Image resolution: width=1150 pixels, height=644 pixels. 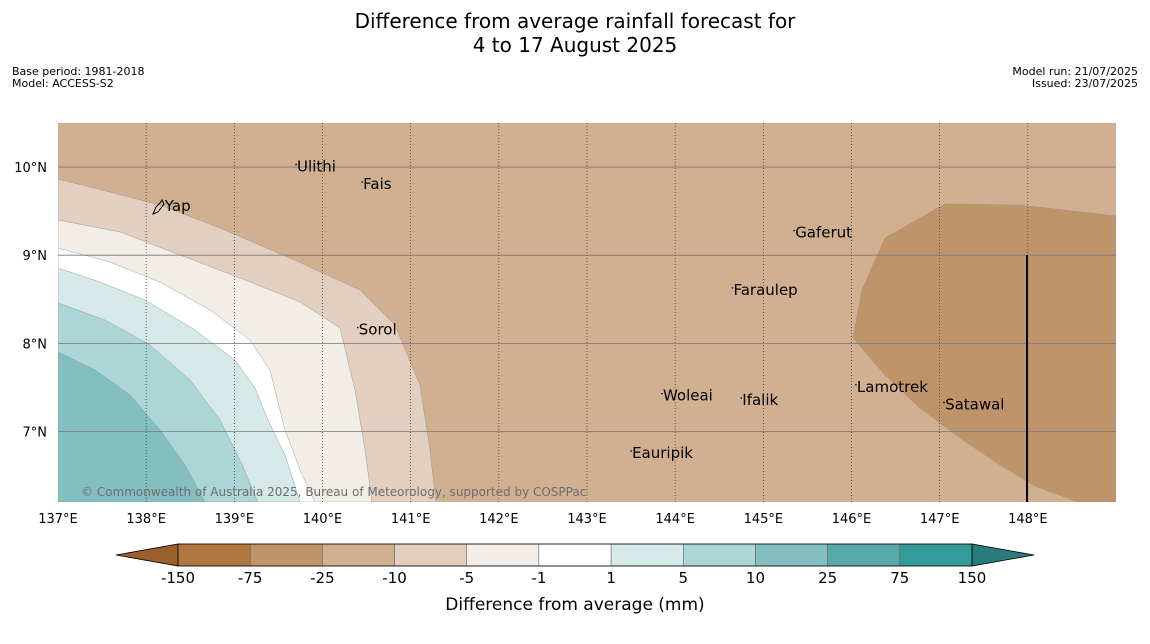 What do you see at coordinates (499, 519) in the screenshot?
I see `x-tick-label: 142°E` at bounding box center [499, 519].